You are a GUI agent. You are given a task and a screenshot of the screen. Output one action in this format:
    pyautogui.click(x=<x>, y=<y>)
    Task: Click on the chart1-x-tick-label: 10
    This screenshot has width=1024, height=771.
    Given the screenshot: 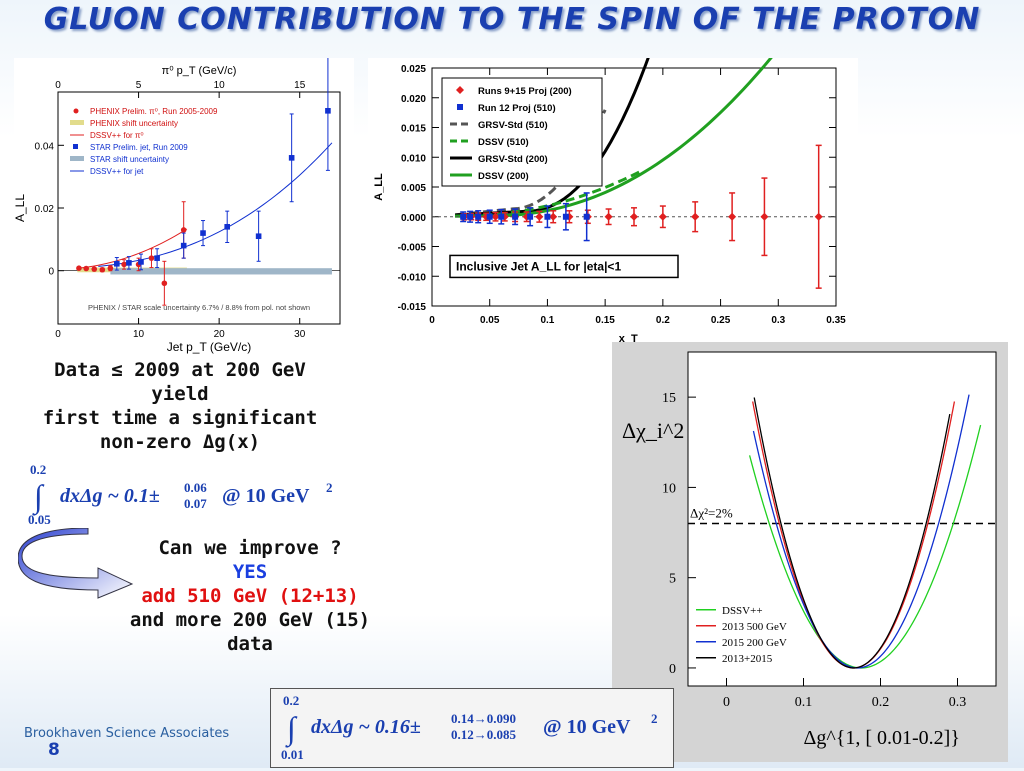 What is the action you would take?
    pyautogui.click(x=139, y=334)
    